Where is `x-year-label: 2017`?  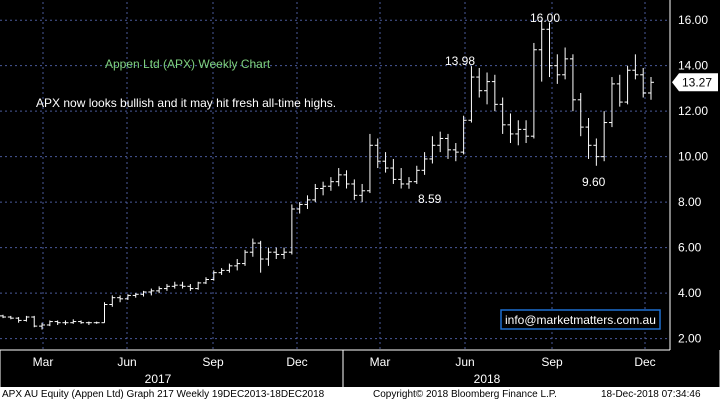
x-year-label: 2017 is located at coordinates (158, 379).